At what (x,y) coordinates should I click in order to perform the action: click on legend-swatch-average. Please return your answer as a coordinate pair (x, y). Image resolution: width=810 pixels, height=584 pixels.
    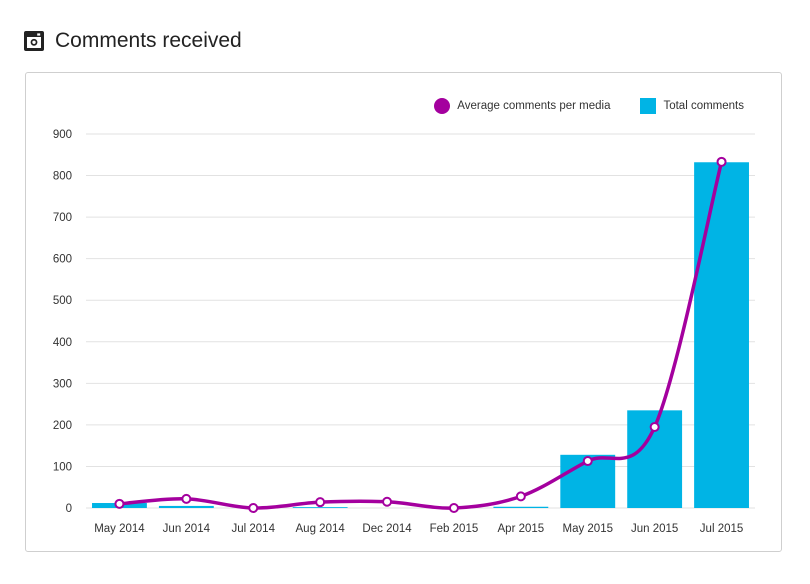
    Looking at the image, I should click on (442, 106).